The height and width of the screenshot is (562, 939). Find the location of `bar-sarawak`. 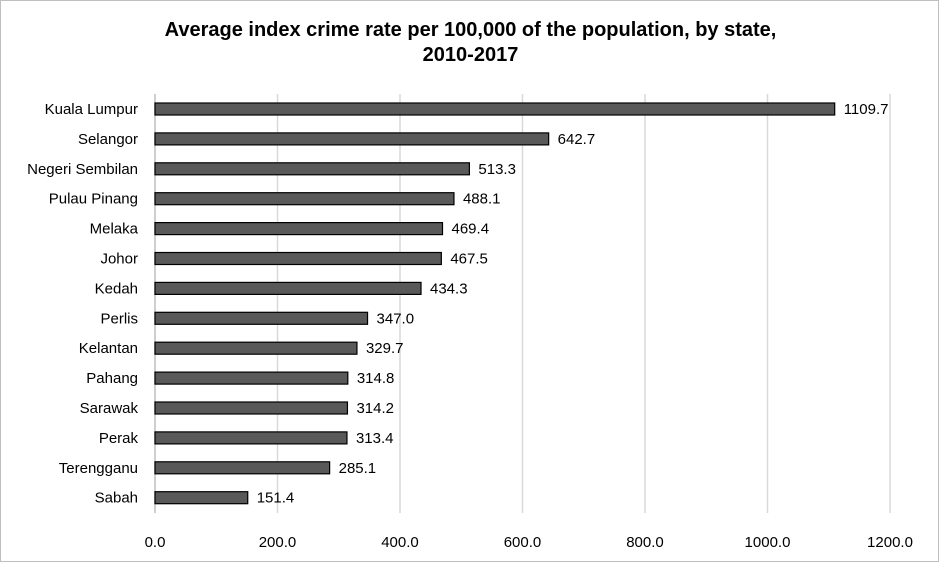

bar-sarawak is located at coordinates (251, 408).